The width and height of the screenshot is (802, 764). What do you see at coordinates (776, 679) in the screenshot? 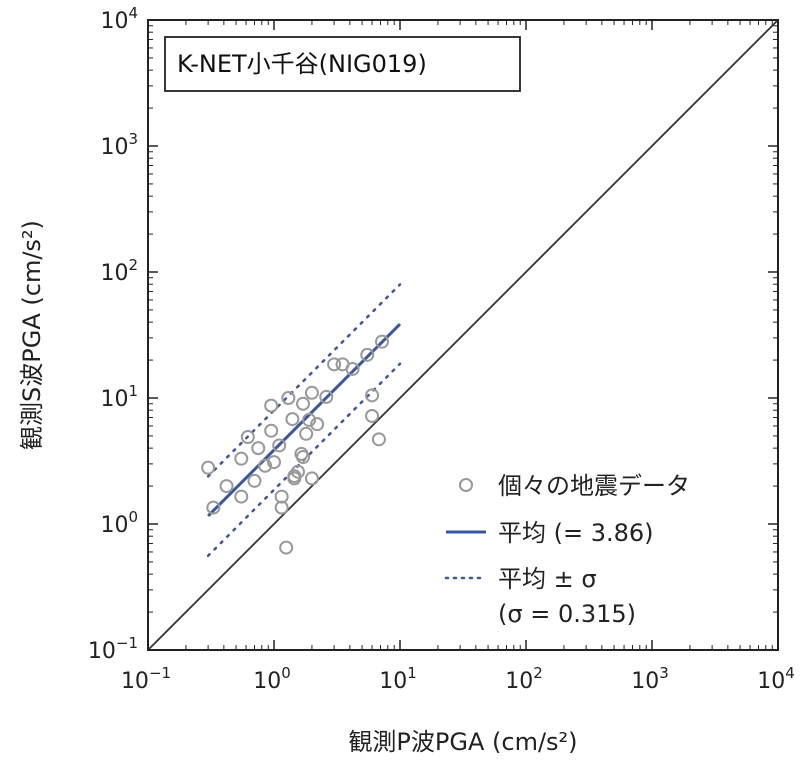
I see `x-tick-label: 10⁴` at bounding box center [776, 679].